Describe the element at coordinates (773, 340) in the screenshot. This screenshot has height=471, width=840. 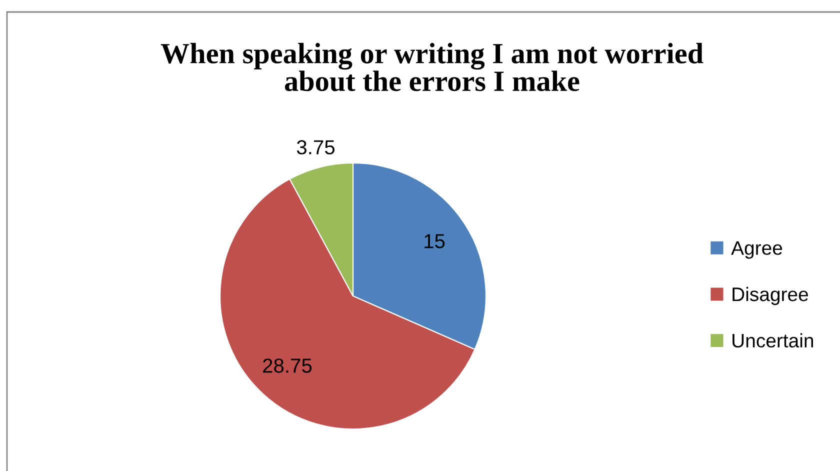
I see `legend-label: Uncertain` at that location.